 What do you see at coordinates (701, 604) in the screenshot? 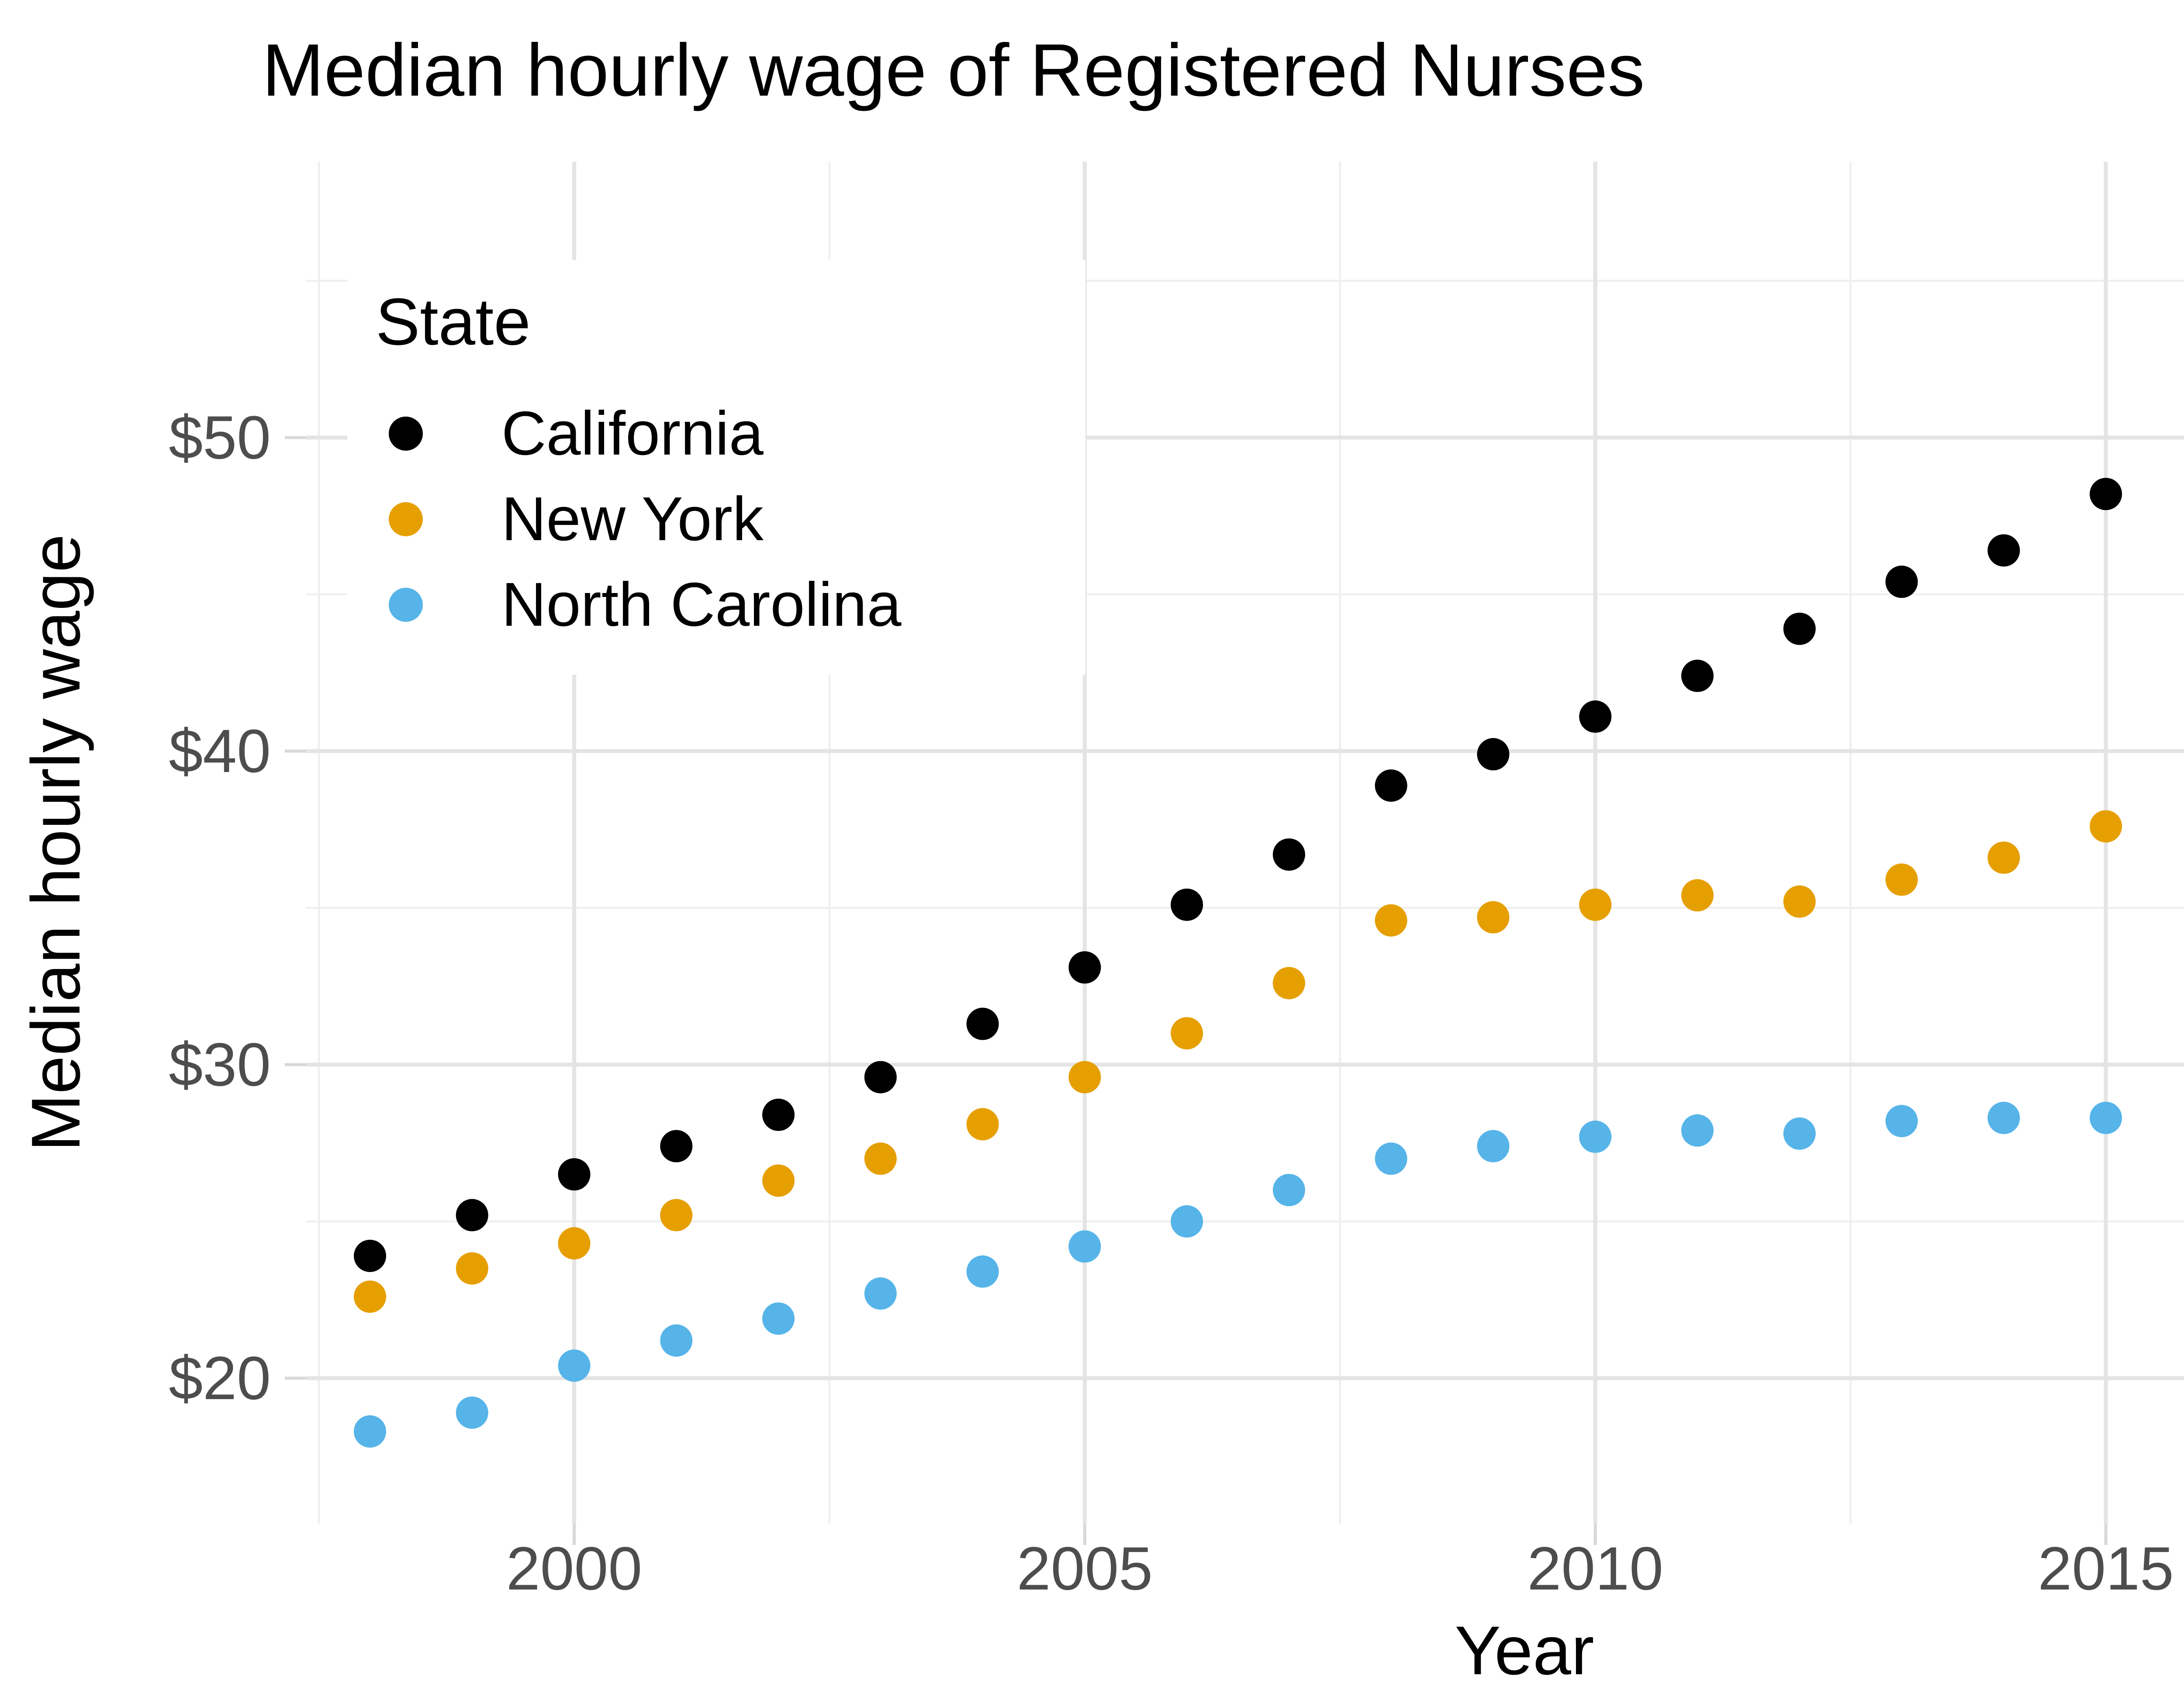
I see `legend-item-label: North Carolina` at bounding box center [701, 604].